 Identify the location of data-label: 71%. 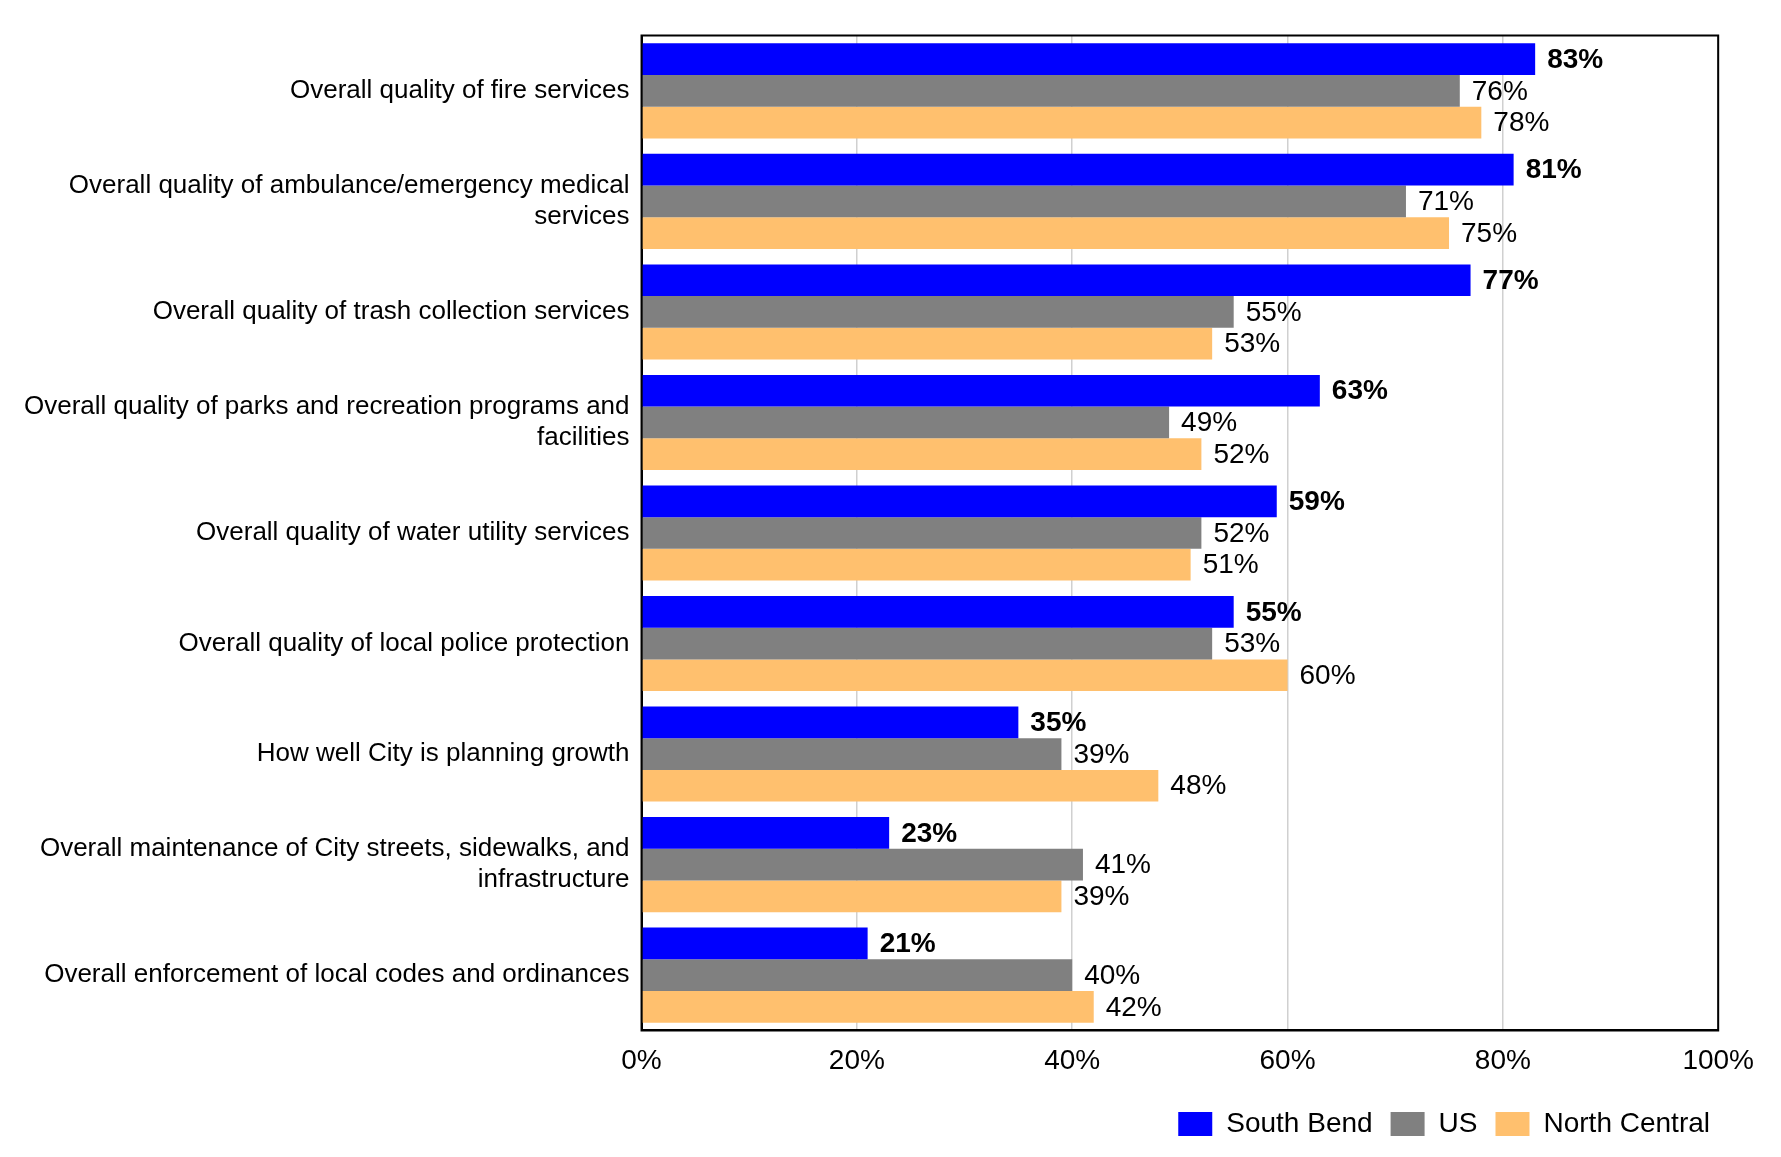
(1446, 201).